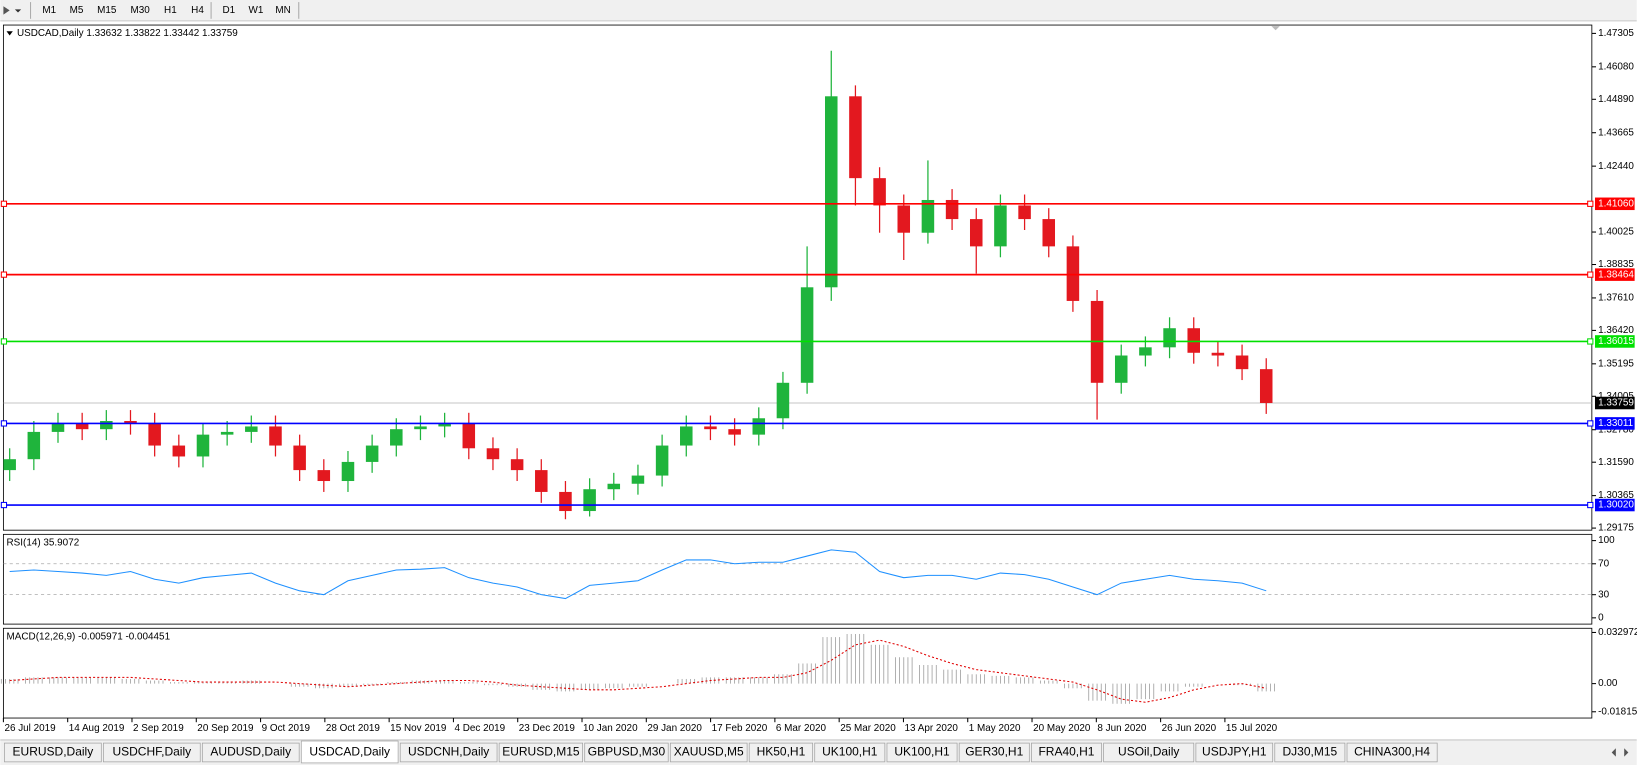 The width and height of the screenshot is (1637, 765). What do you see at coordinates (801, 728) in the screenshot?
I see `date-label: 6 Mar 2020` at bounding box center [801, 728].